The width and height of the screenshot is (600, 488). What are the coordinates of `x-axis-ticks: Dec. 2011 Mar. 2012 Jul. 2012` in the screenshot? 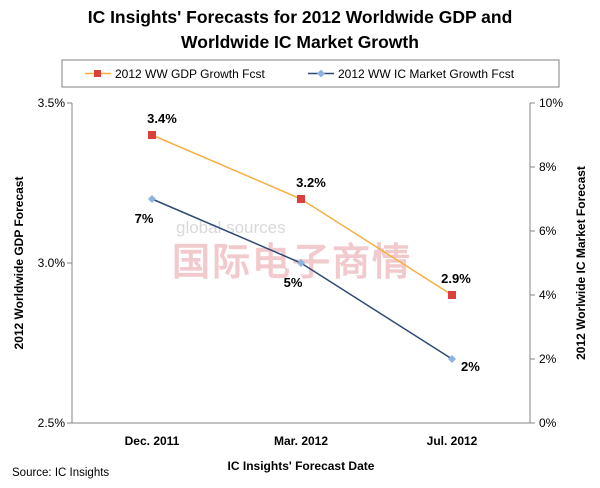 It's located at (301, 441).